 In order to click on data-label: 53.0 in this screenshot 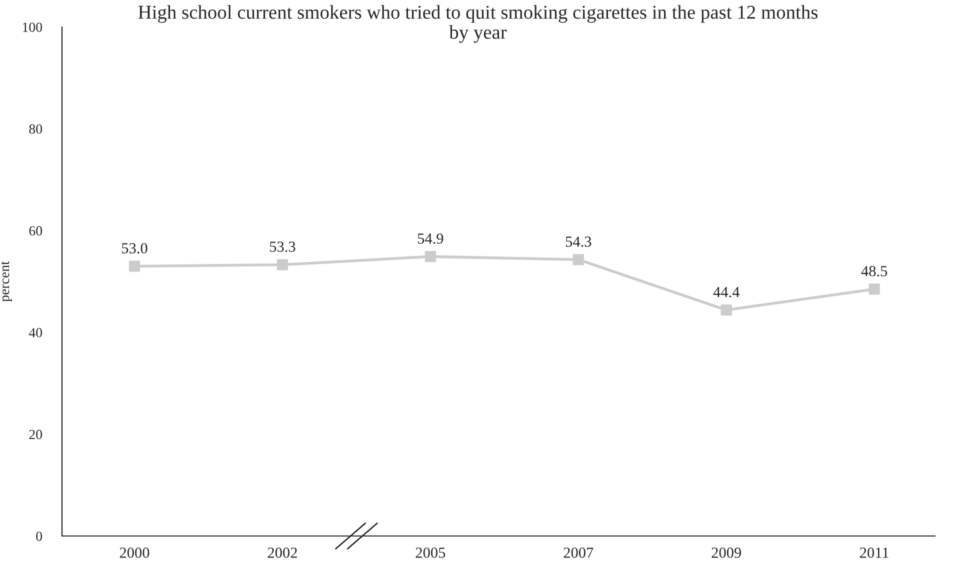, I will do `click(135, 248)`.